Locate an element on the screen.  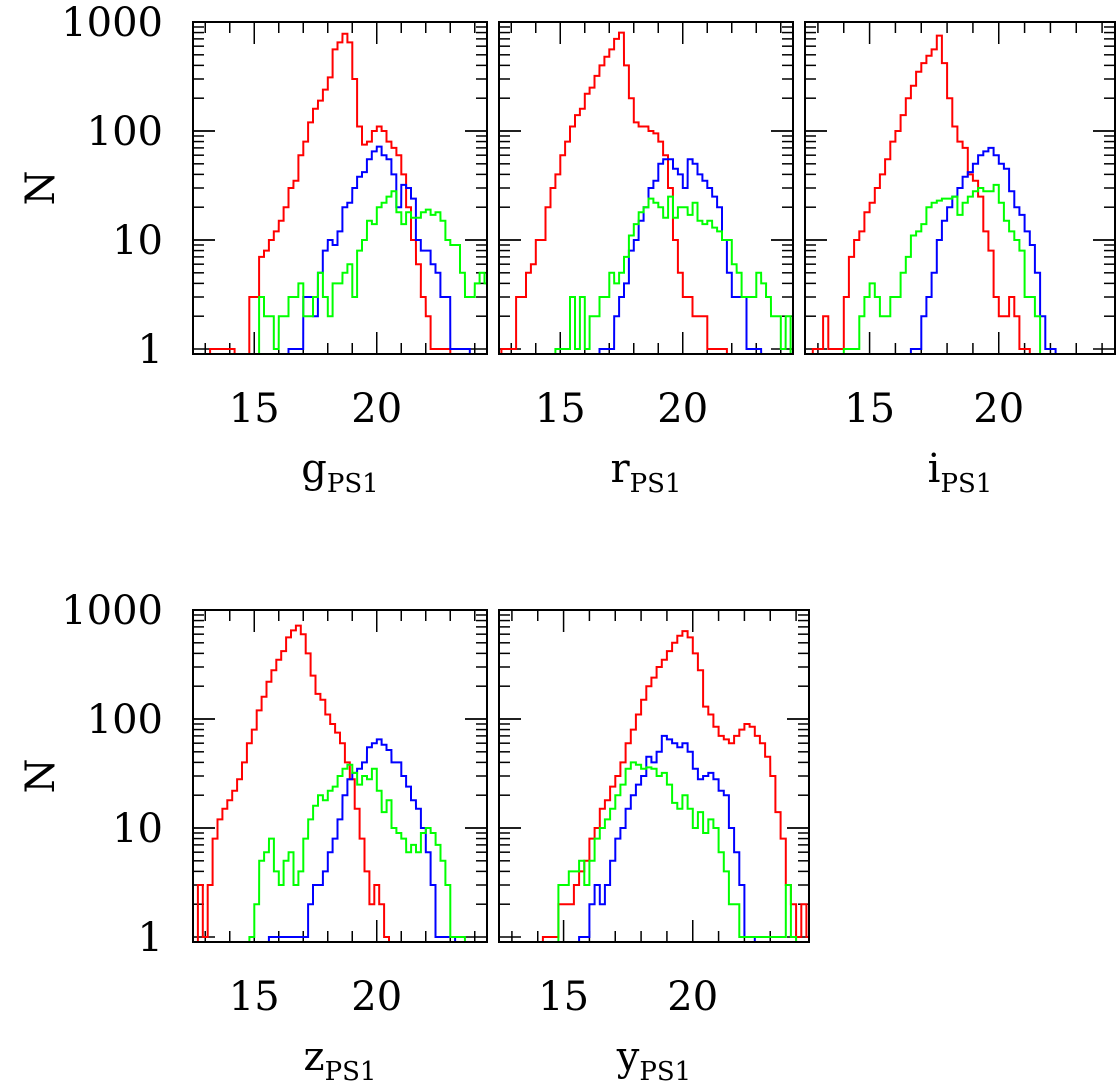
panel-y: 15 20 yPS1 is located at coordinates (654, 845).